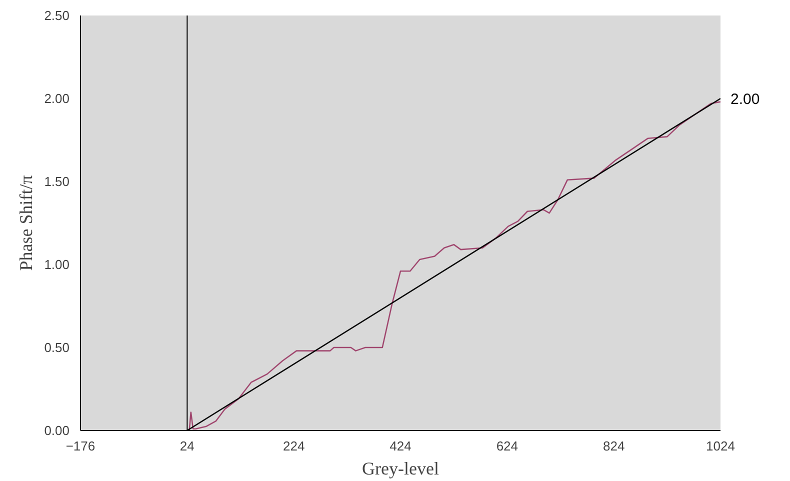 The width and height of the screenshot is (790, 481). I want to click on y-tick-label: 1.00, so click(57, 264).